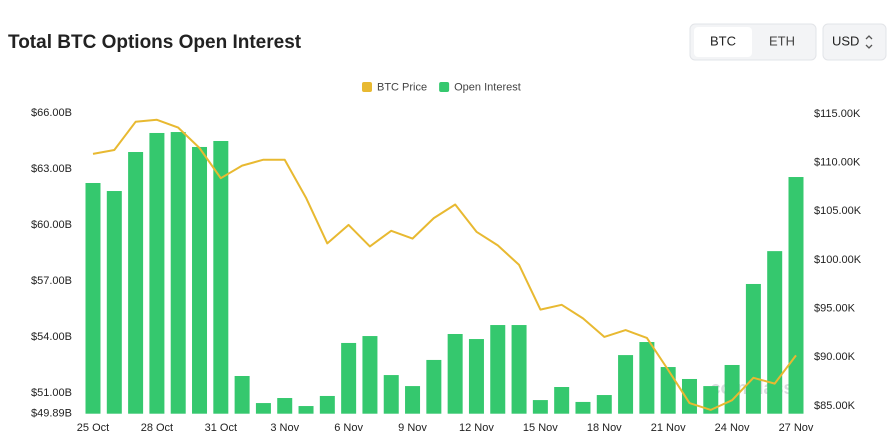 The image size is (892, 437). What do you see at coordinates (796, 428) in the screenshot?
I see `x-tick-label: 27 Nov` at bounding box center [796, 428].